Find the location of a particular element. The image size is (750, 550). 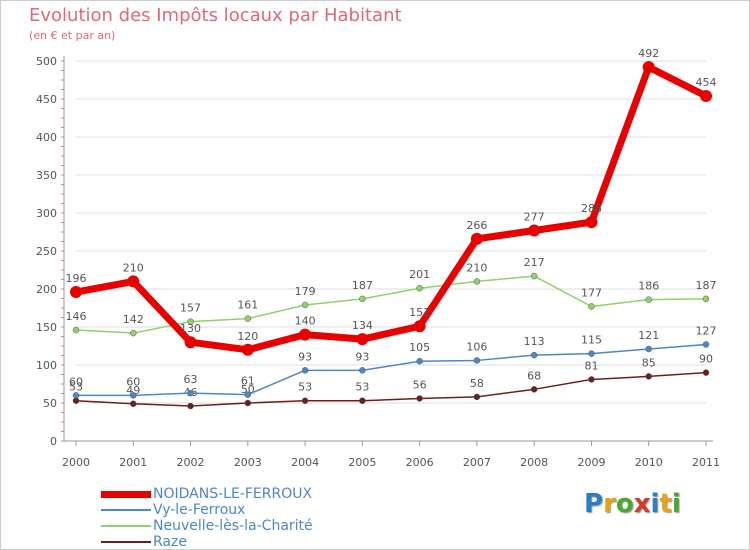

data-label: 130 is located at coordinates (190, 328).